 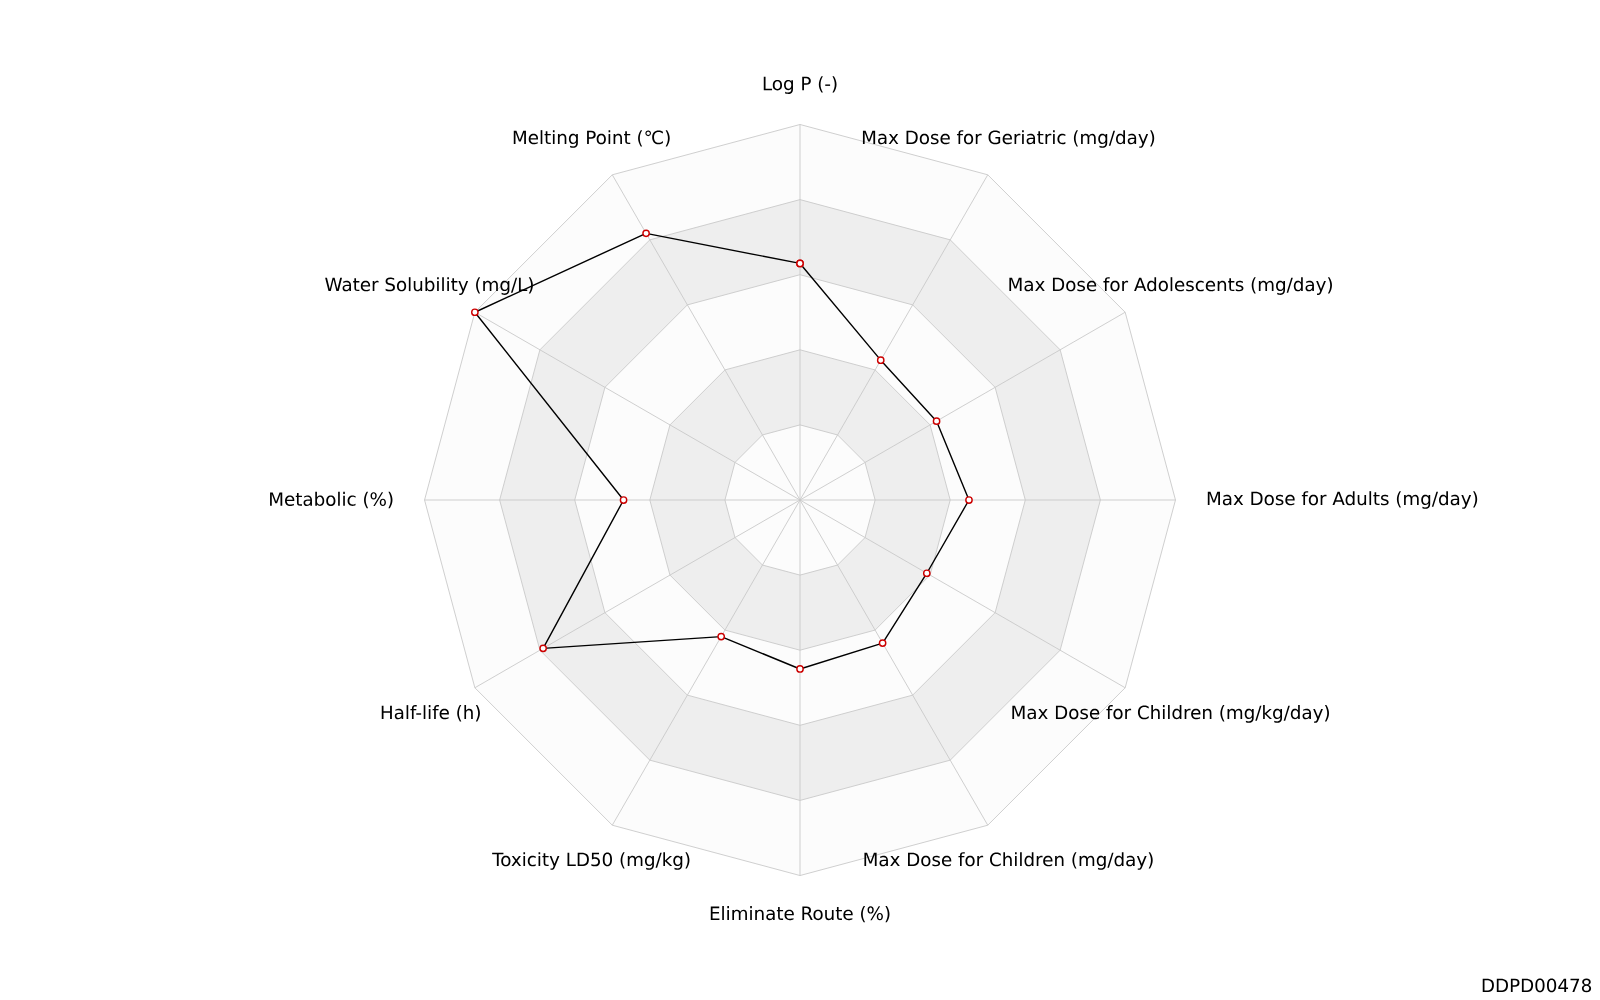 I want to click on spoke-label: Log P (-), so click(x=800, y=85).